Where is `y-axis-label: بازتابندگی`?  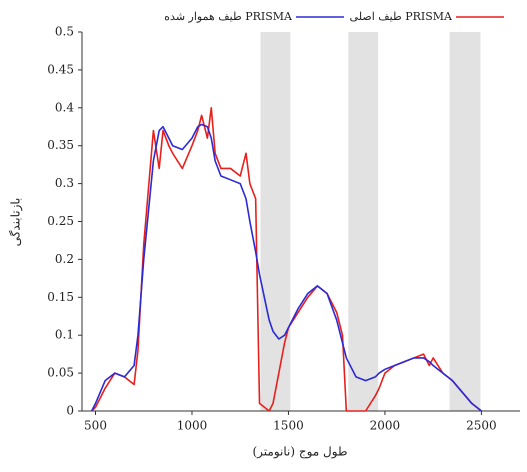 y-axis-label: بازتابندگی is located at coordinates (16, 222).